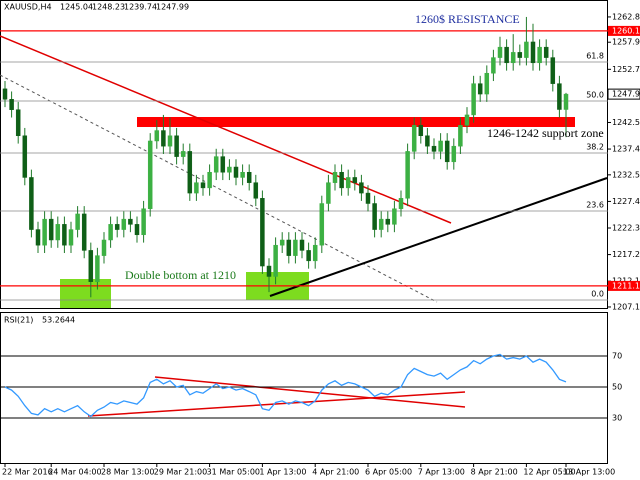 This screenshot has height=480, width=640. I want to click on x-tick-label: 22 Mar 2016, so click(27, 472).